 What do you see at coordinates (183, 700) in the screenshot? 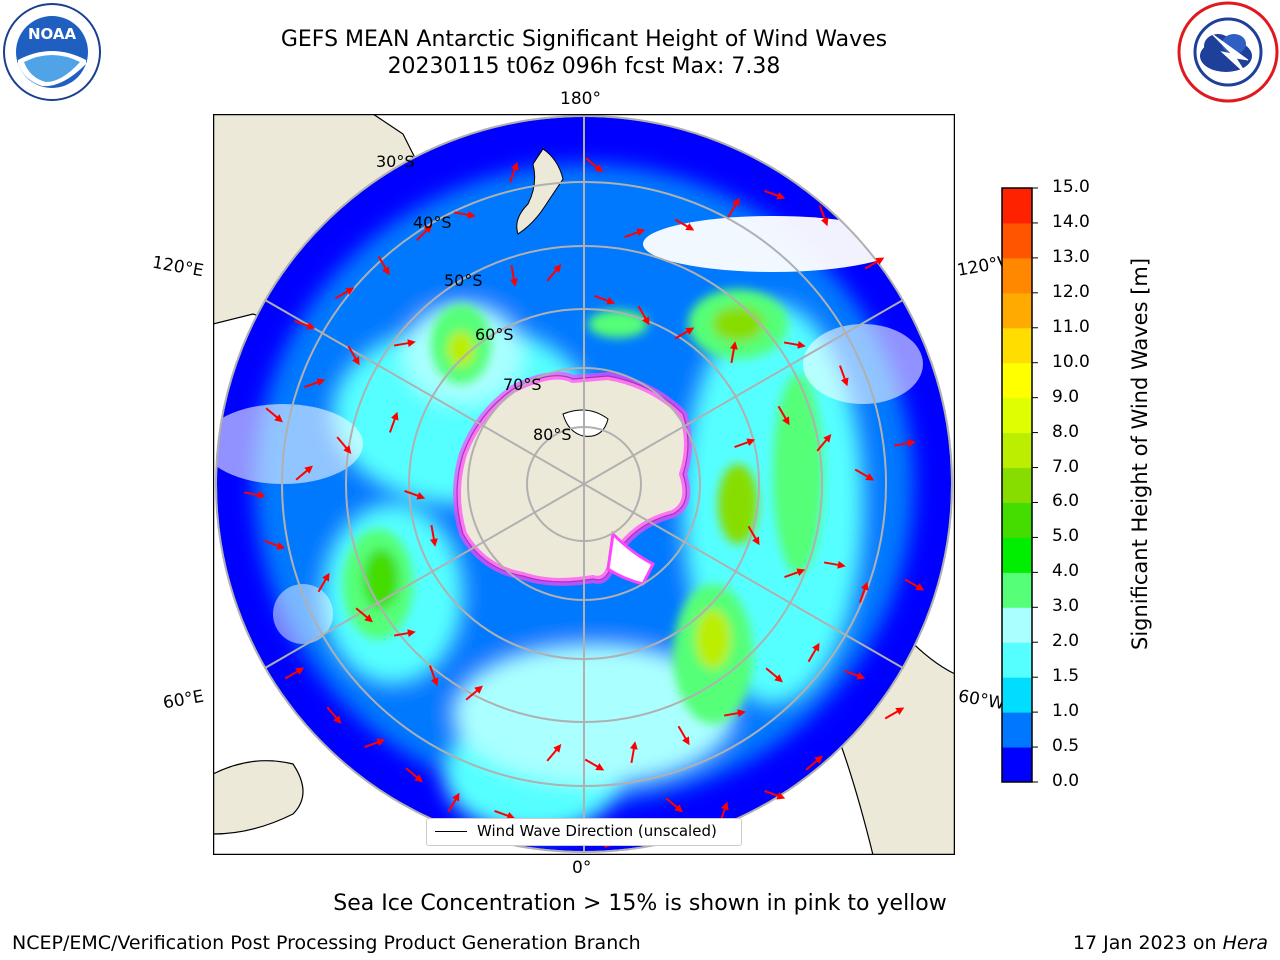
I see `lon-label-60e: 60°E` at bounding box center [183, 700].